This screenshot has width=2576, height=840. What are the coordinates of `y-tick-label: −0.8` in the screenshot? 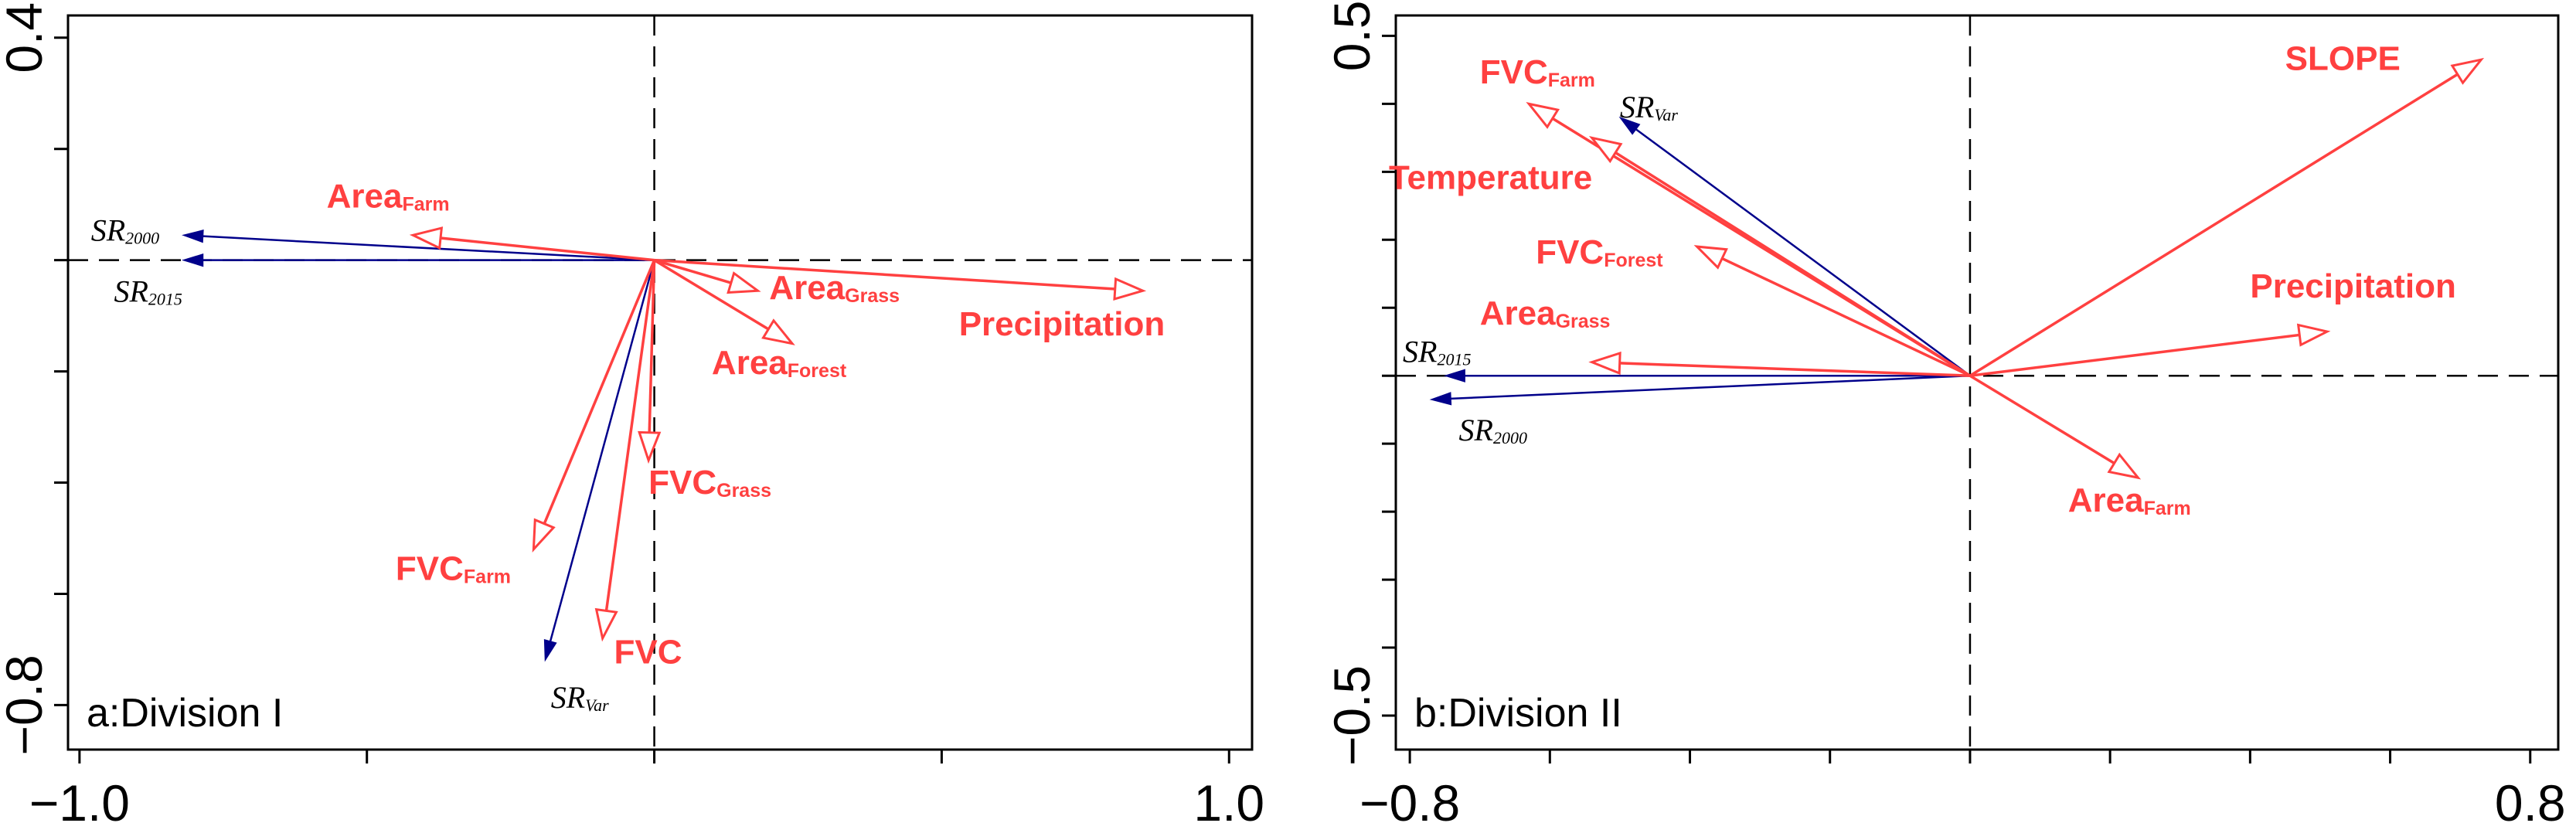 It's located at (26, 705).